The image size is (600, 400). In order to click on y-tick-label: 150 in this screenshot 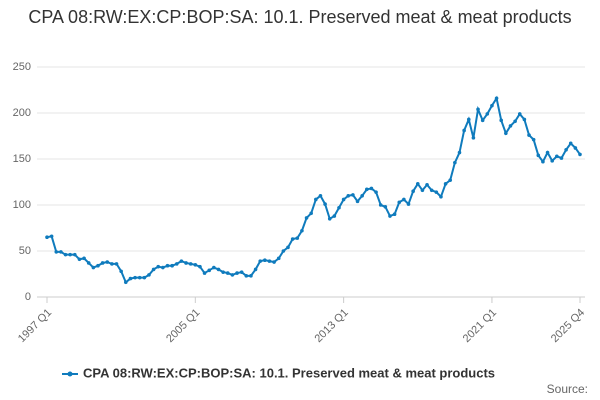, I will do `click(22, 159)`.